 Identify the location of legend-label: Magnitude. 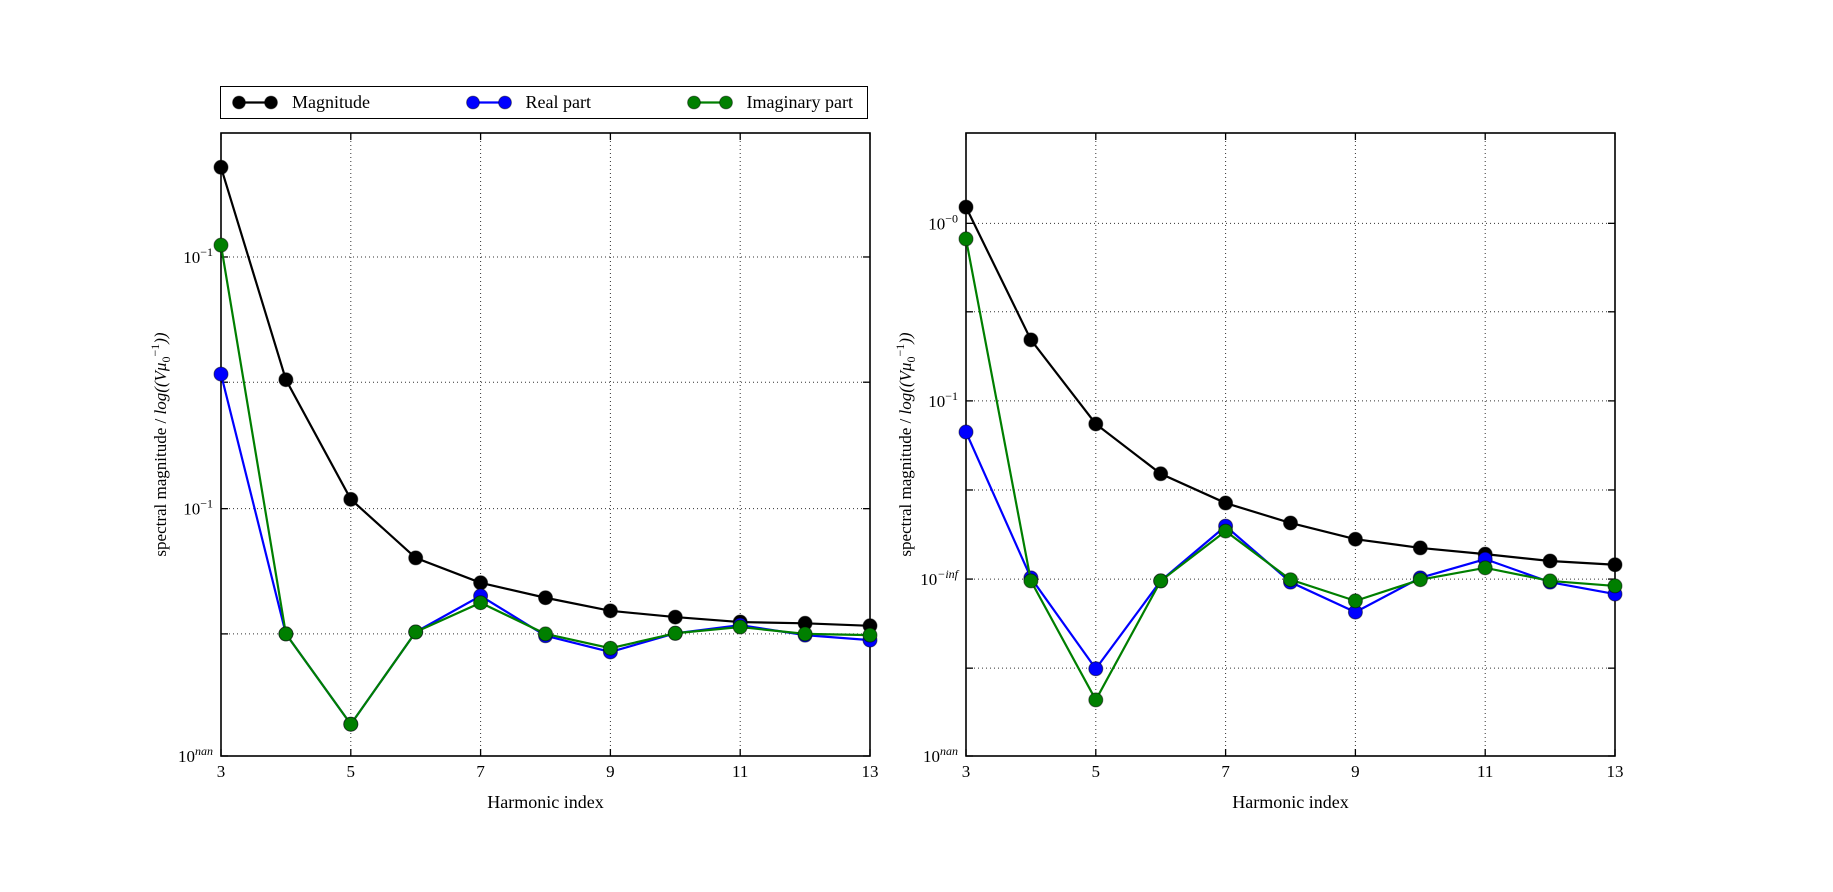
(331, 102).